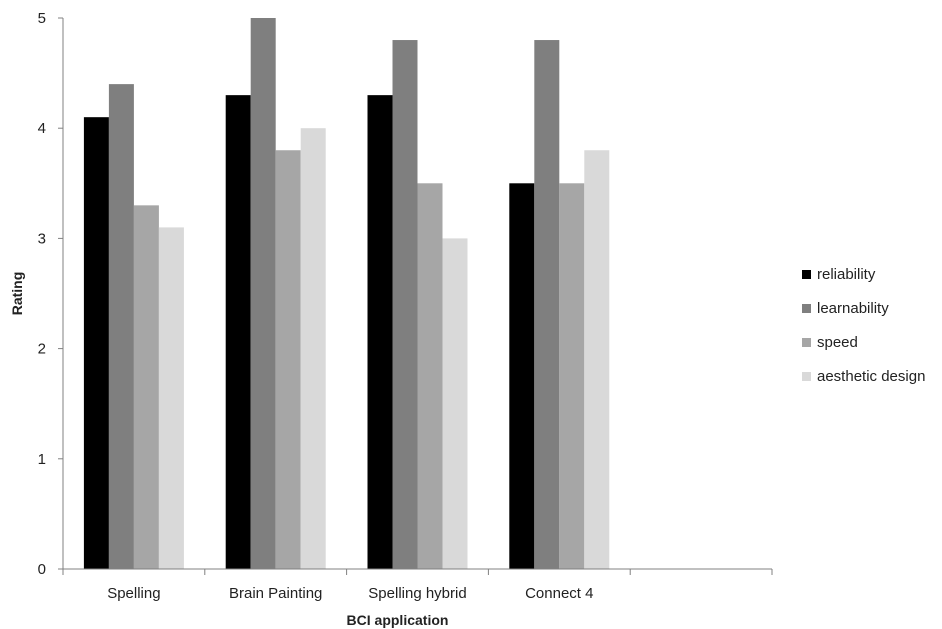  Describe the element at coordinates (398, 620) in the screenshot. I see `x-axis-title: BCI application` at that location.